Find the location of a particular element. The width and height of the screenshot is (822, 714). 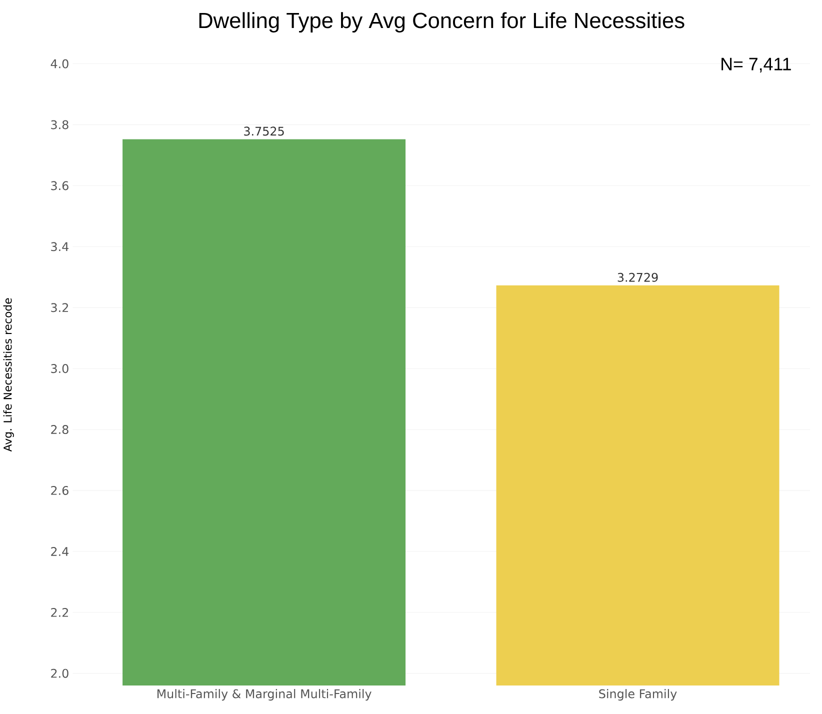

y-tick-label: 3.2 is located at coordinates (59, 307).